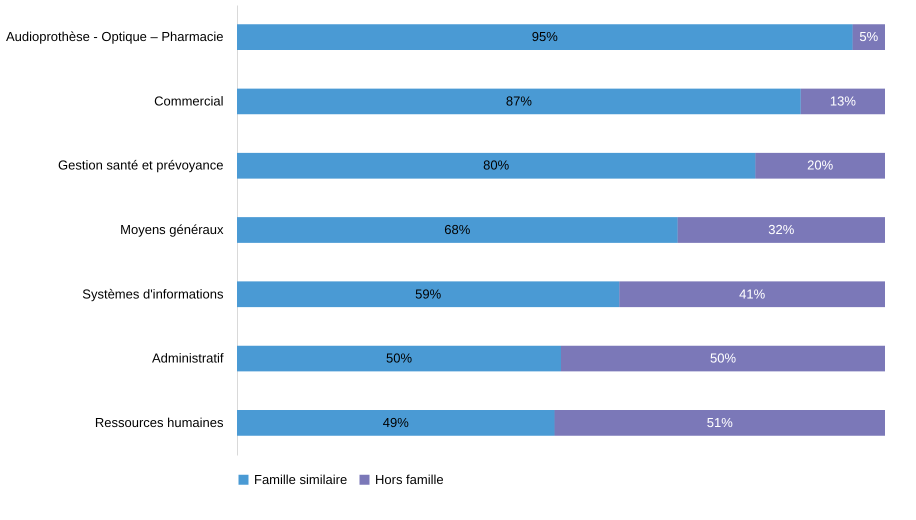 This screenshot has width=916, height=520. I want to click on data-label: 20%, so click(820, 165).